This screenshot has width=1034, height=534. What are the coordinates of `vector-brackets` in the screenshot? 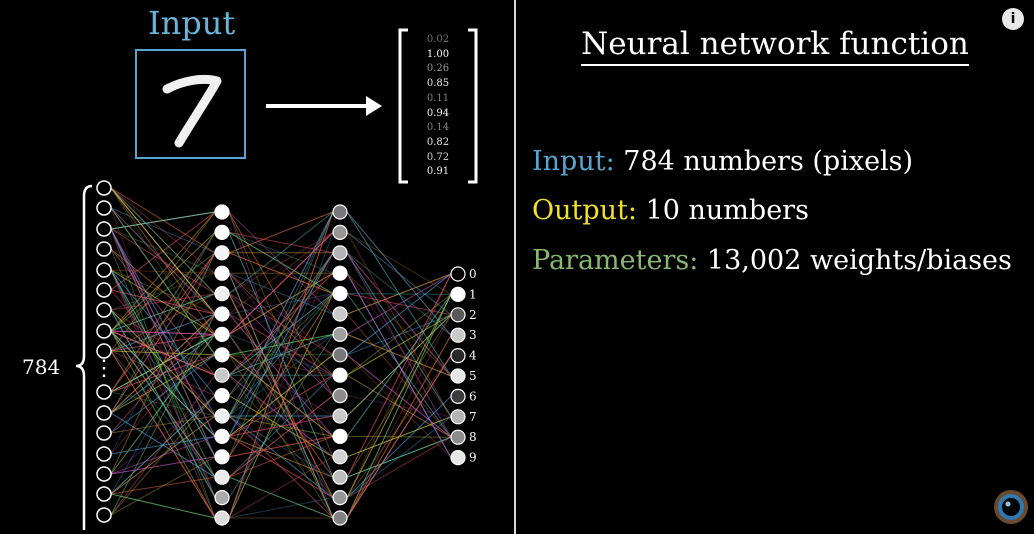 It's located at (438, 106).